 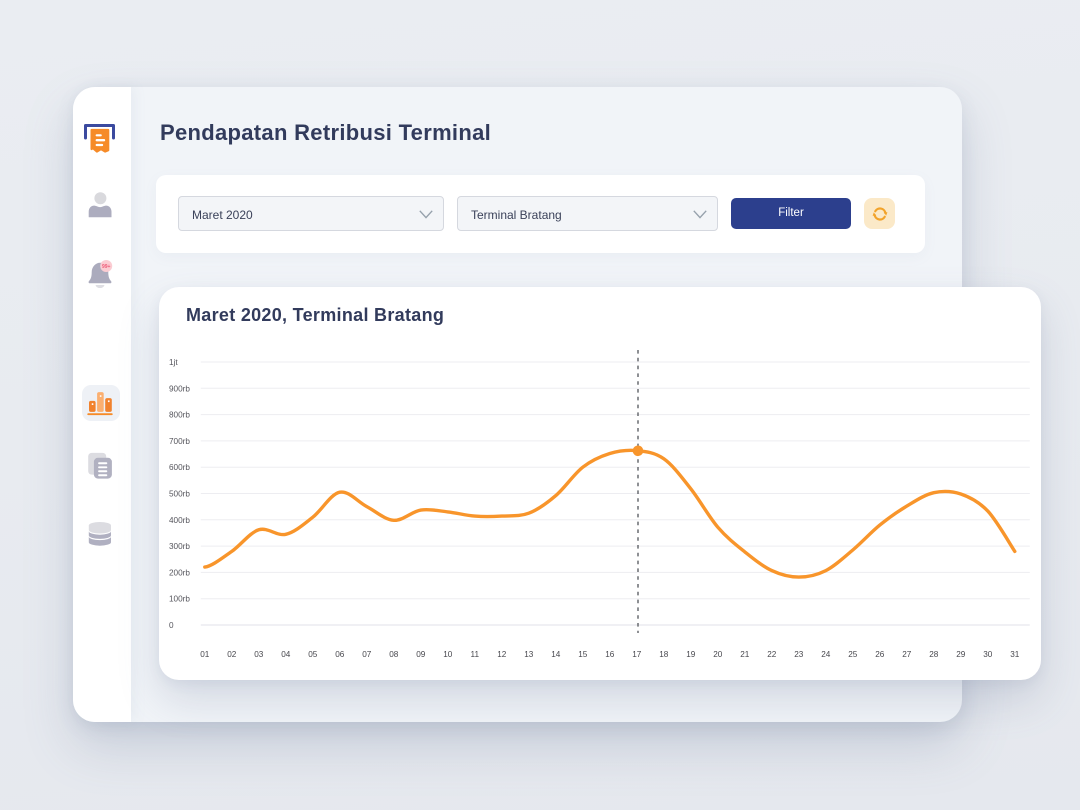 I want to click on svg-text: 17, so click(x=637, y=654).